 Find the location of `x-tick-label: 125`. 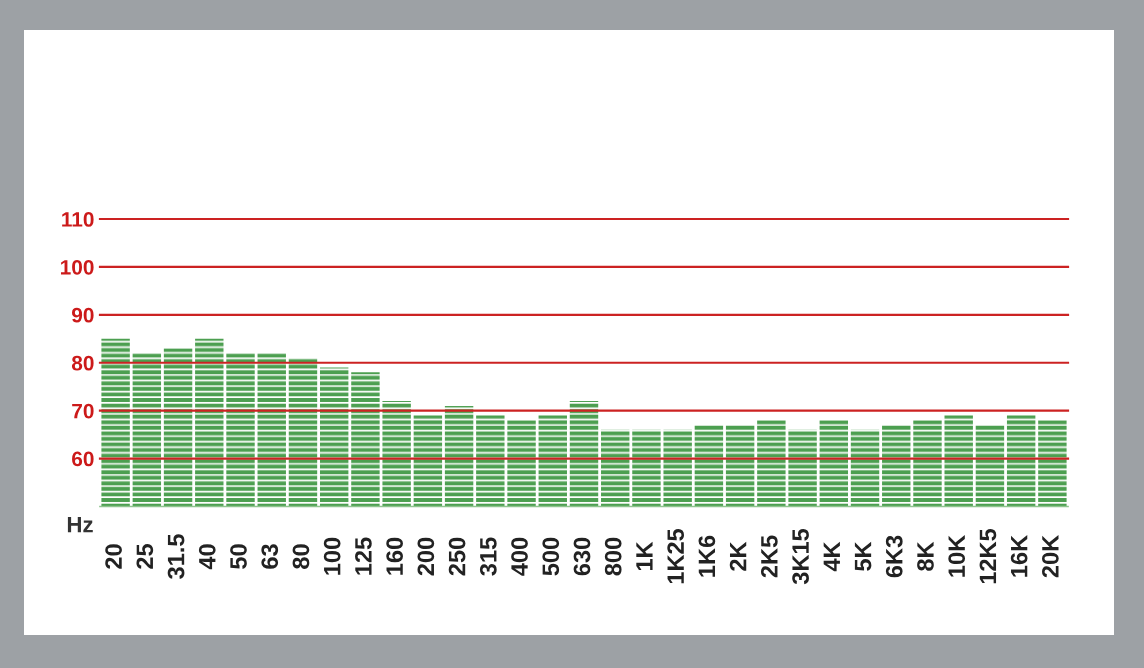

x-tick-label: 125 is located at coordinates (363, 556).